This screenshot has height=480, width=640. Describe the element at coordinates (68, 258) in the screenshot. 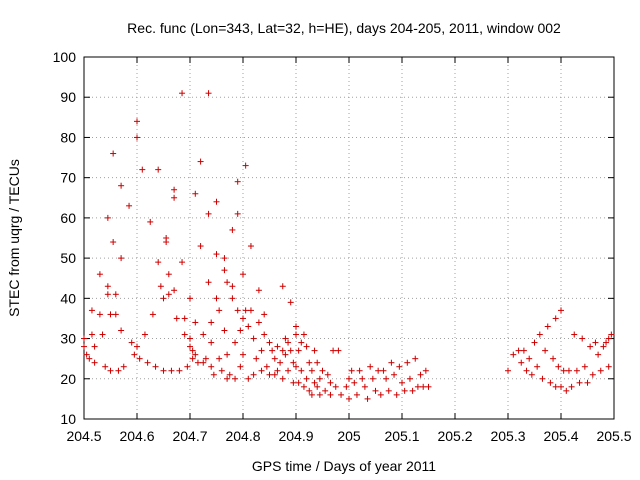

I see `y-tick-label: 50` at that location.